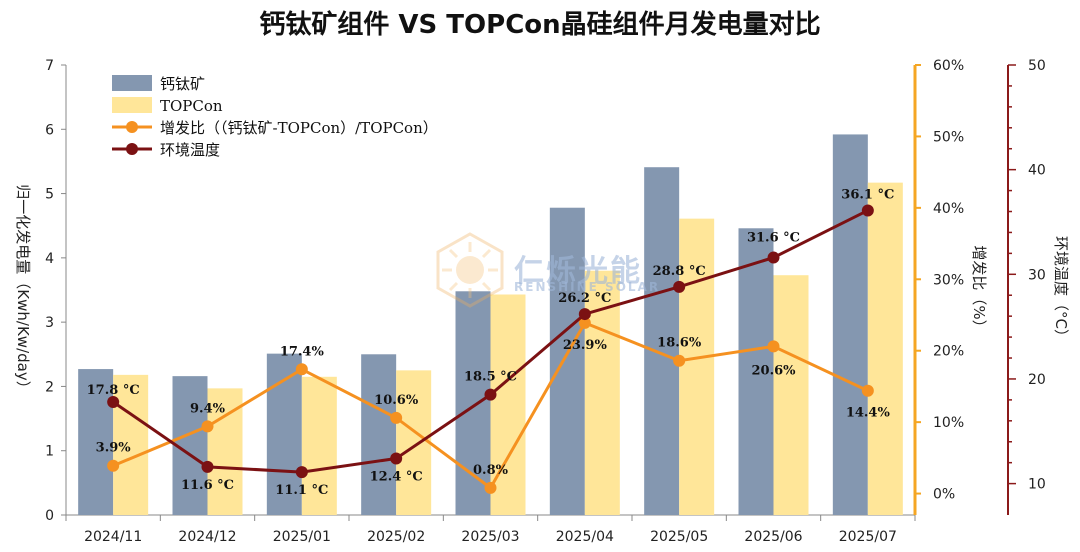 Image resolution: width=1080 pixels, height=552 pixels. I want to click on increase-ratio-label: 17.4%, so click(302, 351).